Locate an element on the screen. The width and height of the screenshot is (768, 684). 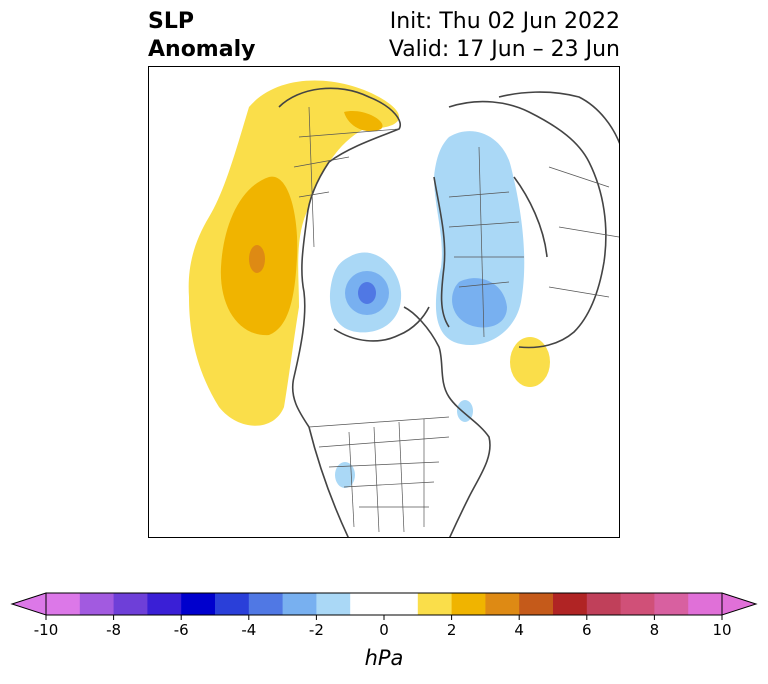
colorbar-over-arrow is located at coordinates (739, 604).